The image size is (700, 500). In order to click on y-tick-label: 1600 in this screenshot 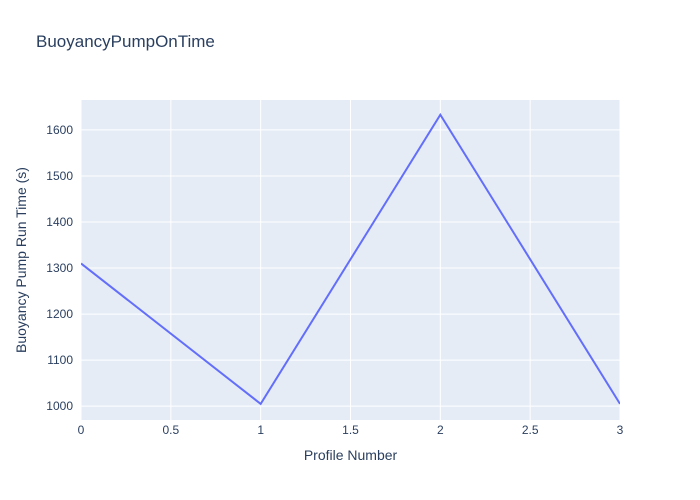, I will do `click(59, 129)`.